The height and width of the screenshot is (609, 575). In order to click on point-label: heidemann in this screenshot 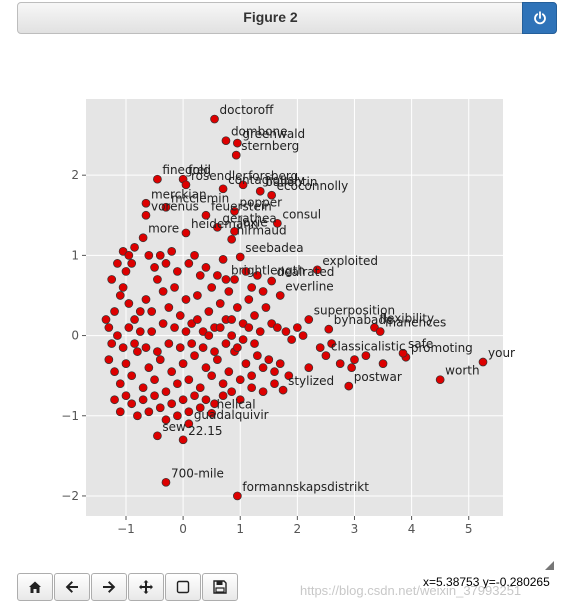, I will do `click(225, 224)`.